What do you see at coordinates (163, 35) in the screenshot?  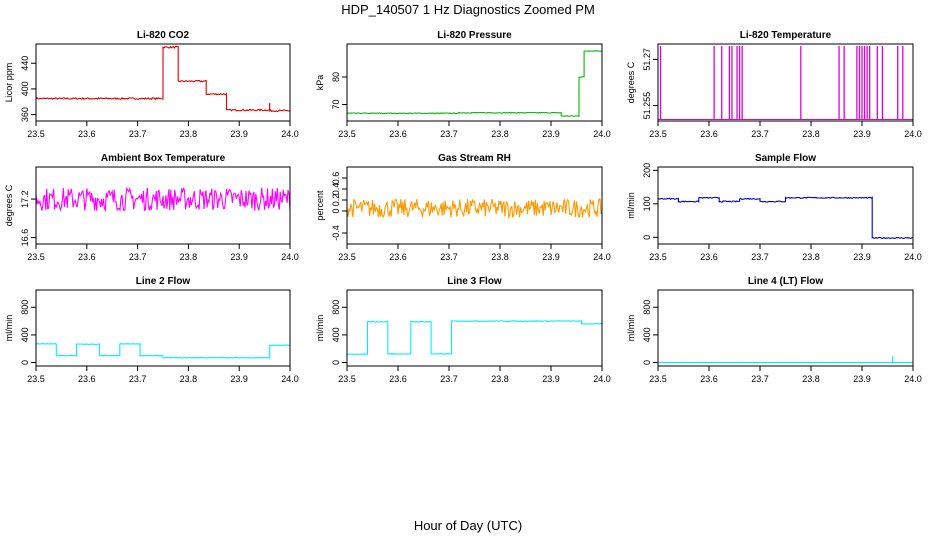 I see `panel-title: Li-820 CO2` at bounding box center [163, 35].